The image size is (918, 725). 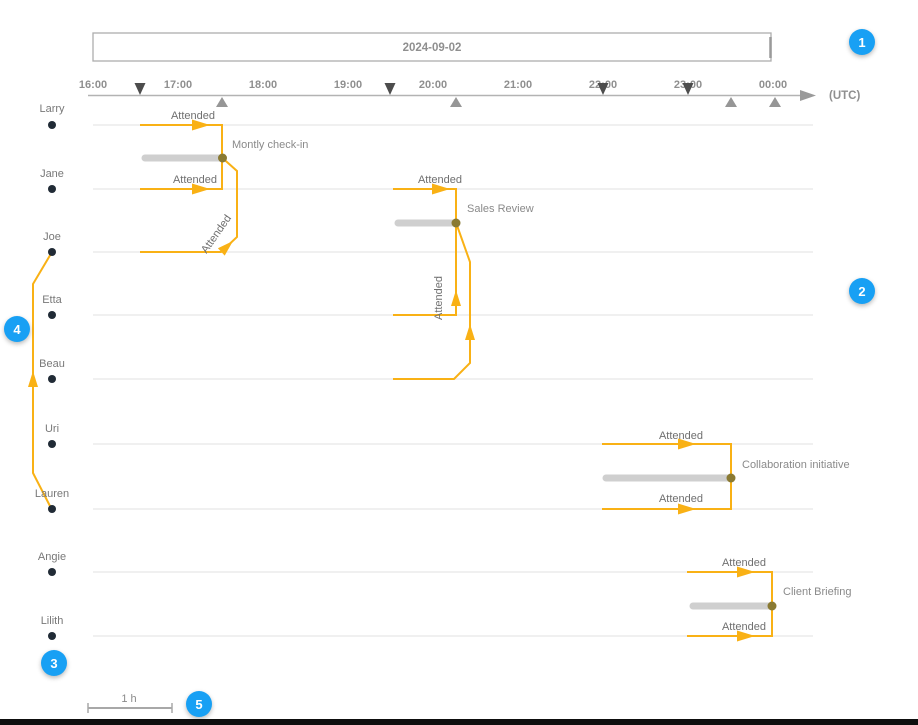 I want to click on annotation-marker-2: 2, so click(x=862, y=291).